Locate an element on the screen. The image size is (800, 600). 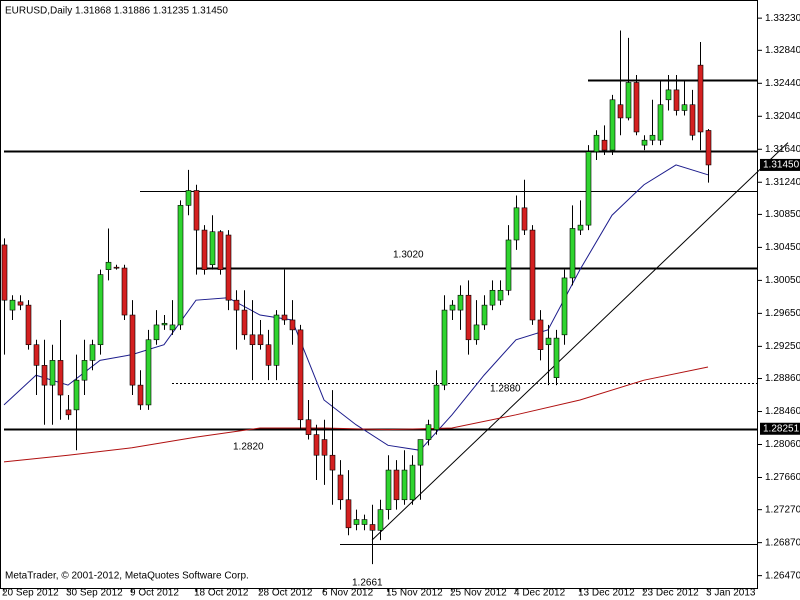
x-tick-label: 23 Dec 2012 is located at coordinates (670, 593).